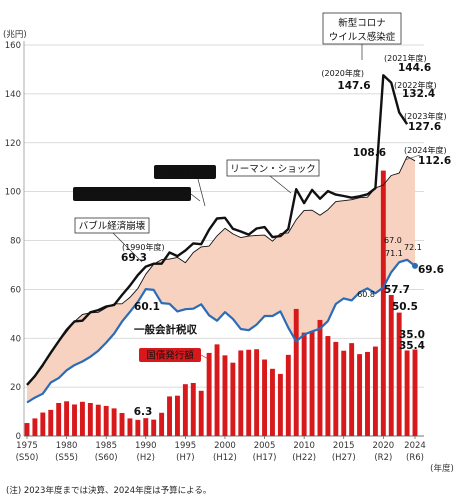 This screenshot has height=500, width=461. Describe the element at coordinates (67, 446) in the screenshot. I see `x-tick-1980: 1980` at that location.